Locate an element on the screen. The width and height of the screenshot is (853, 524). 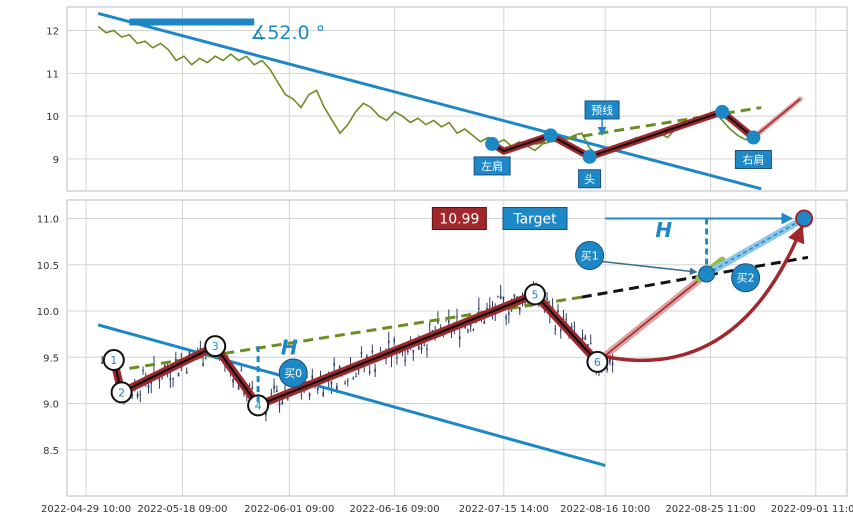
bottom-buy1-label: 买1 is located at coordinates (590, 256).